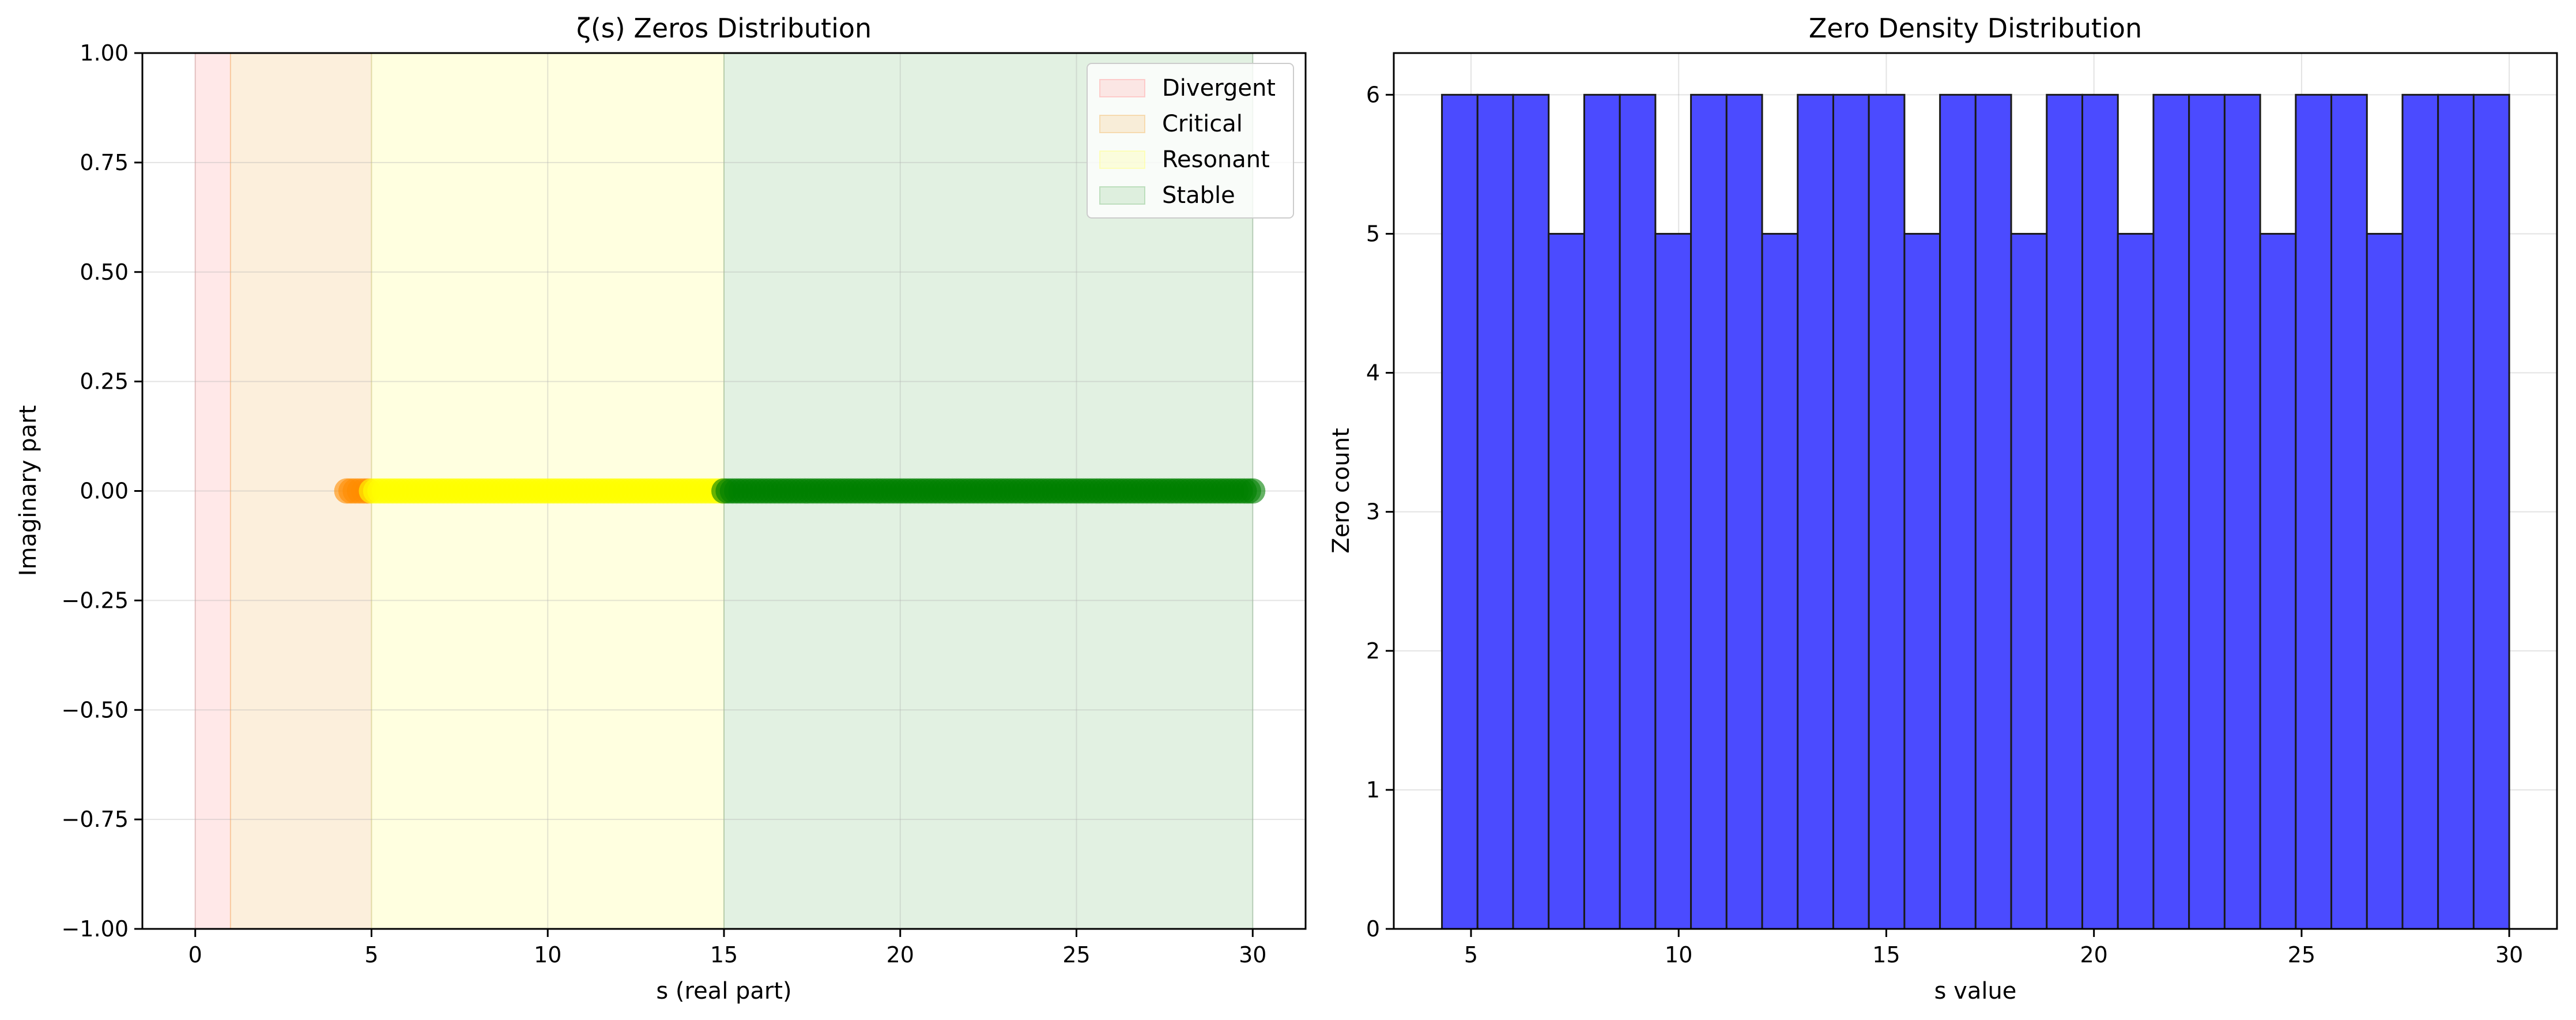 The image size is (2576, 1020). I want to click on x-tick-label: 0, so click(195, 955).